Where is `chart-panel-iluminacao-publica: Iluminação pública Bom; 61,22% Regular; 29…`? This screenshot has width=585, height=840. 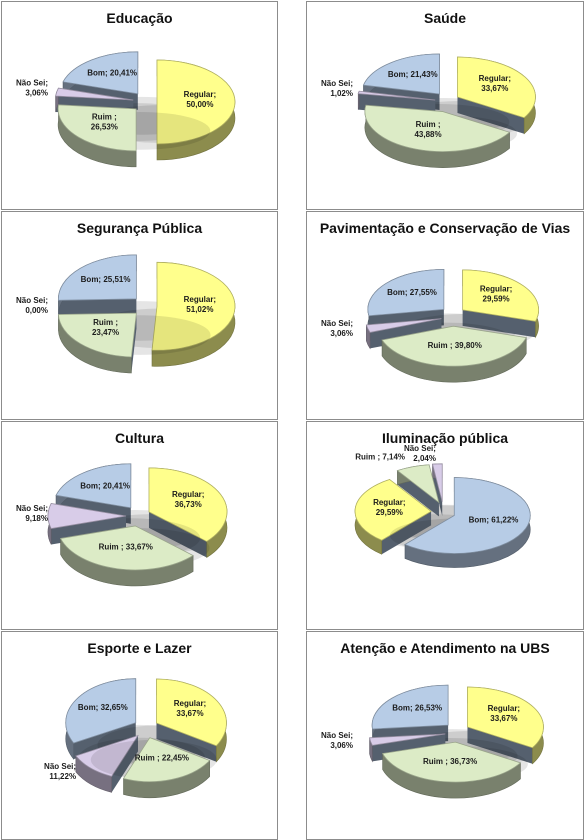
chart-panel-iluminacao-publica: Iluminação pública Bom; 61,22% Regular; 29… is located at coordinates (445, 525).